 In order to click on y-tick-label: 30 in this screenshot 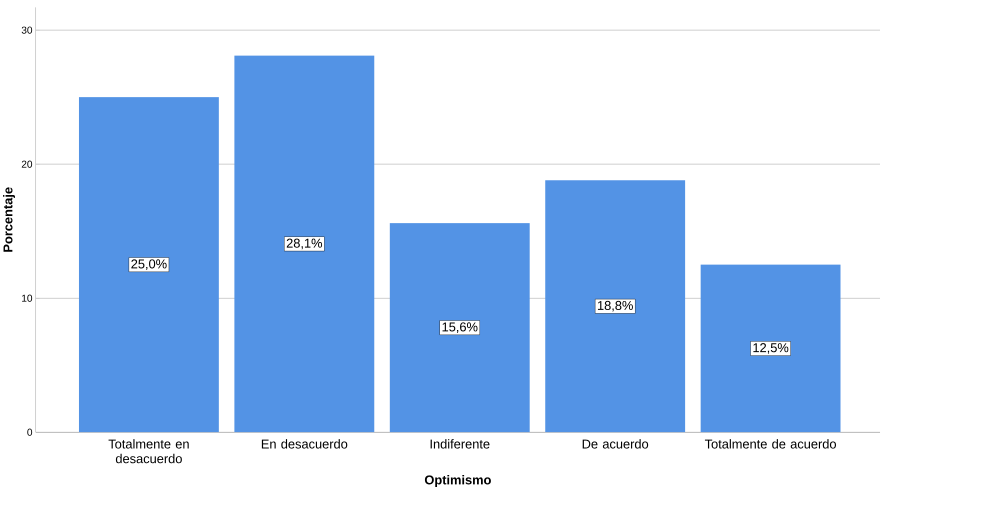, I will do `click(27, 30)`.